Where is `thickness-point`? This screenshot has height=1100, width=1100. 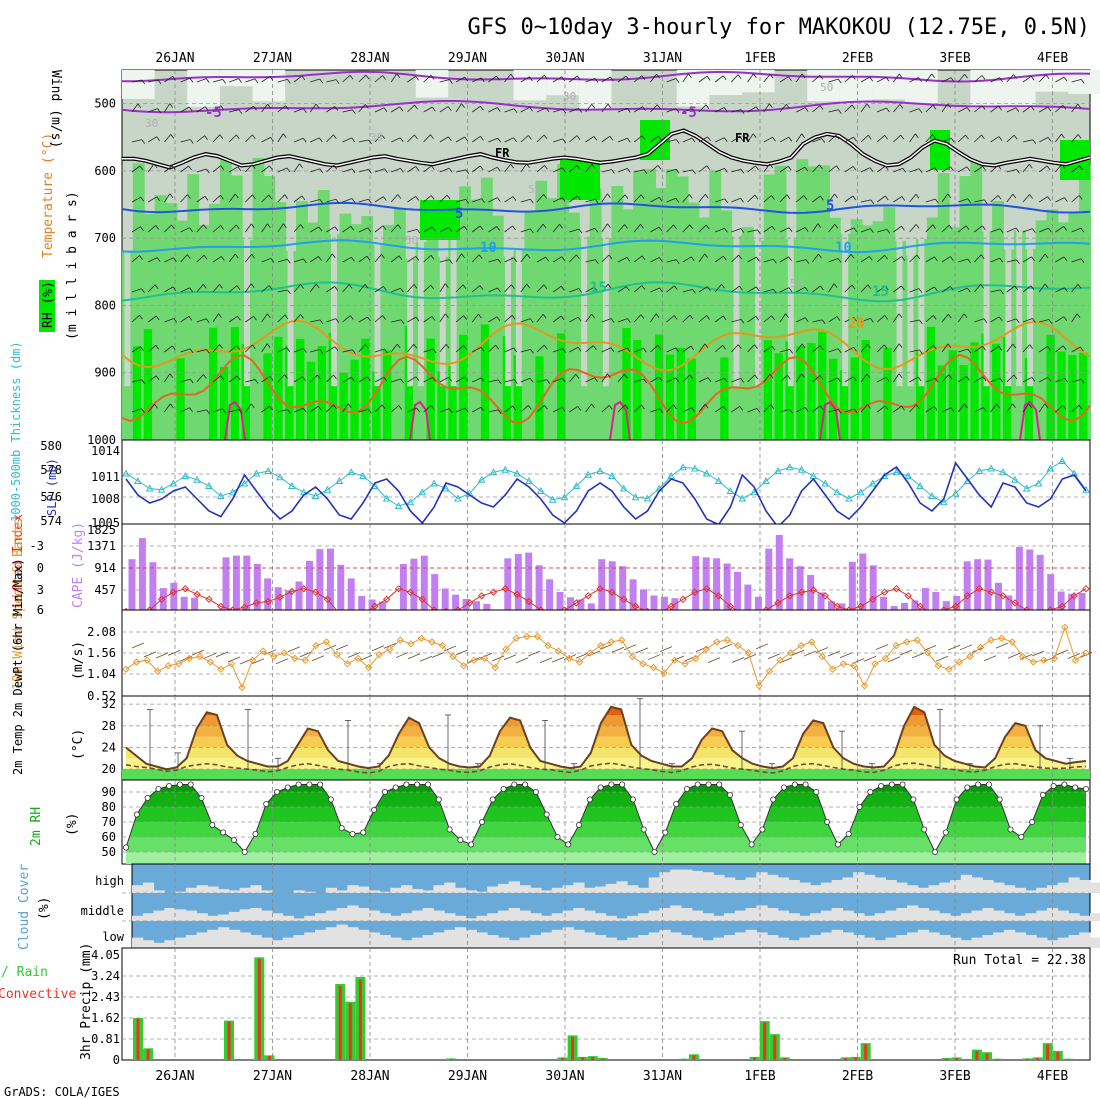 thickness-point is located at coordinates (197, 479).